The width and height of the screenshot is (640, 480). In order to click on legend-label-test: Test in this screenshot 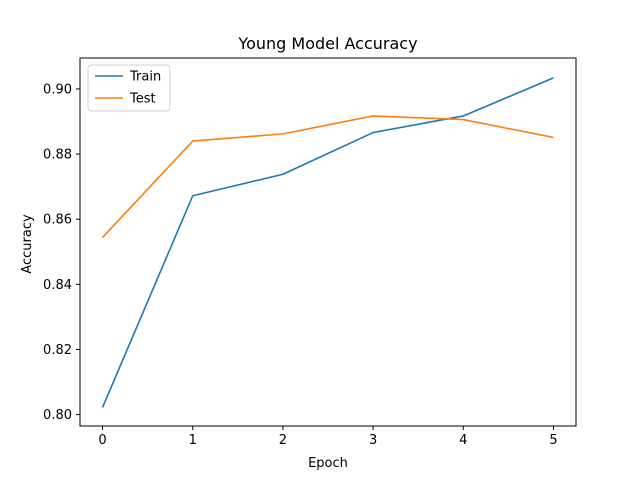, I will do `click(142, 99)`.